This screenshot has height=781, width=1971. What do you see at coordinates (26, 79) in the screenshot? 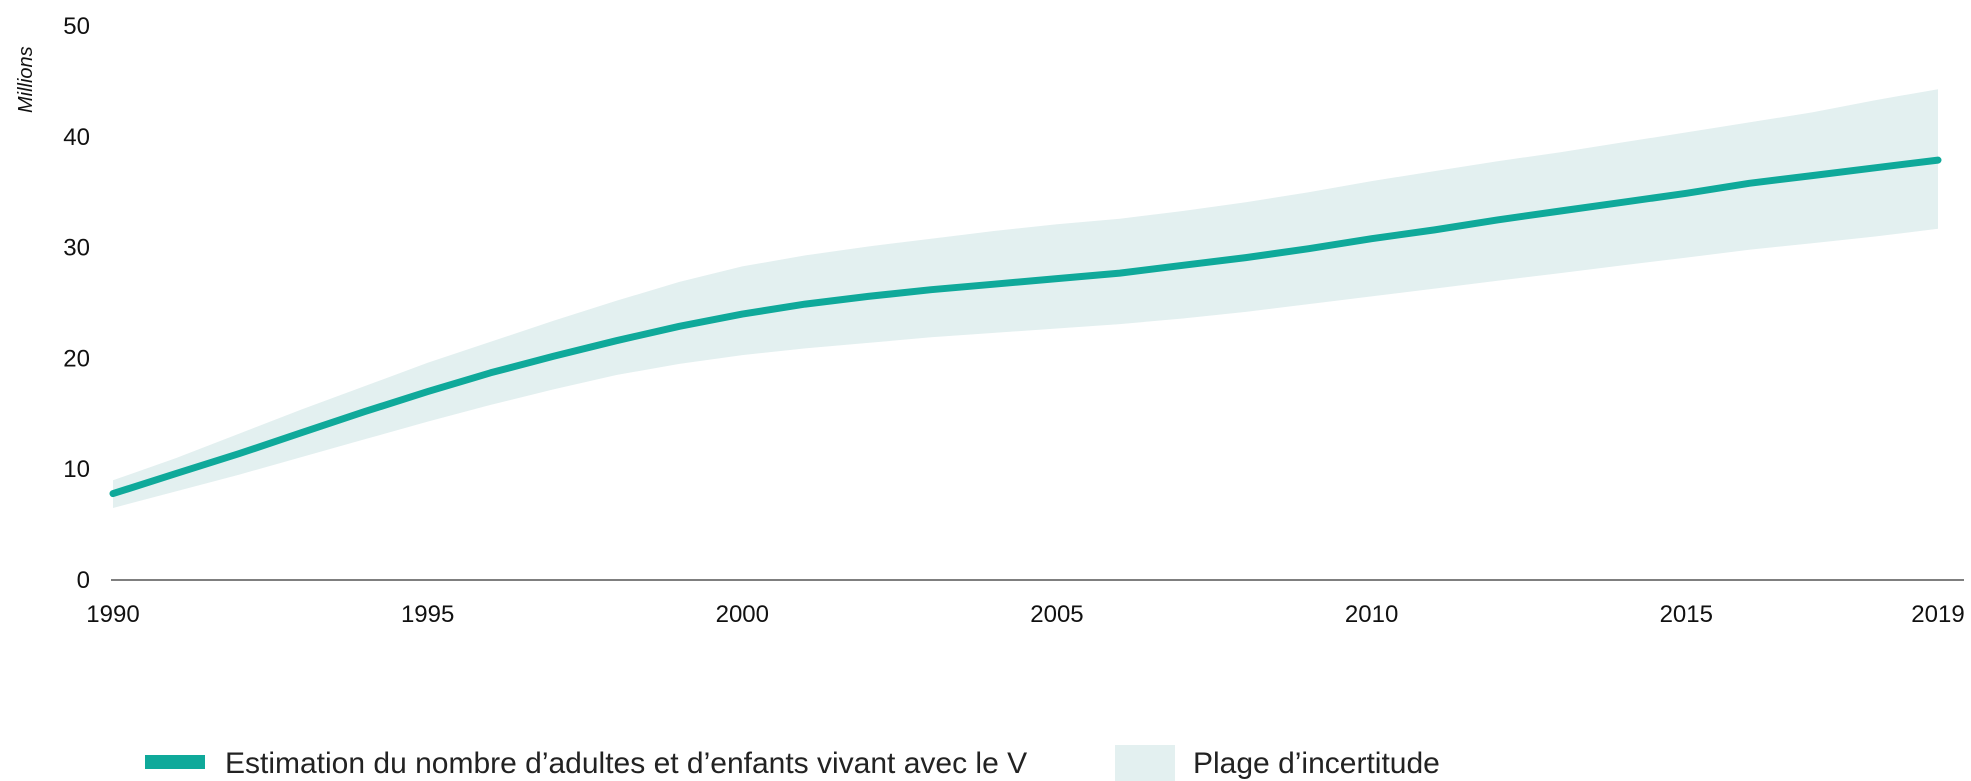
I see `y-axis-title: Millions` at bounding box center [26, 79].